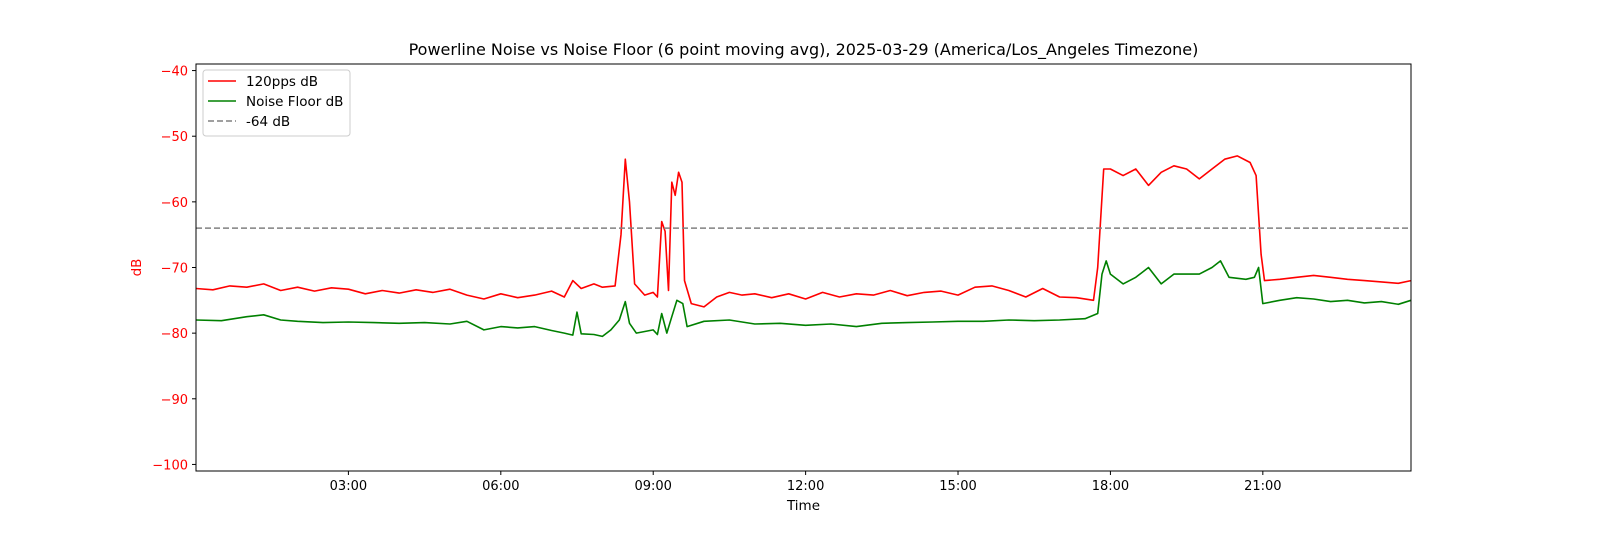 The height and width of the screenshot is (540, 1600). I want to click on legend-label: Noise Floor dB, so click(294, 102).